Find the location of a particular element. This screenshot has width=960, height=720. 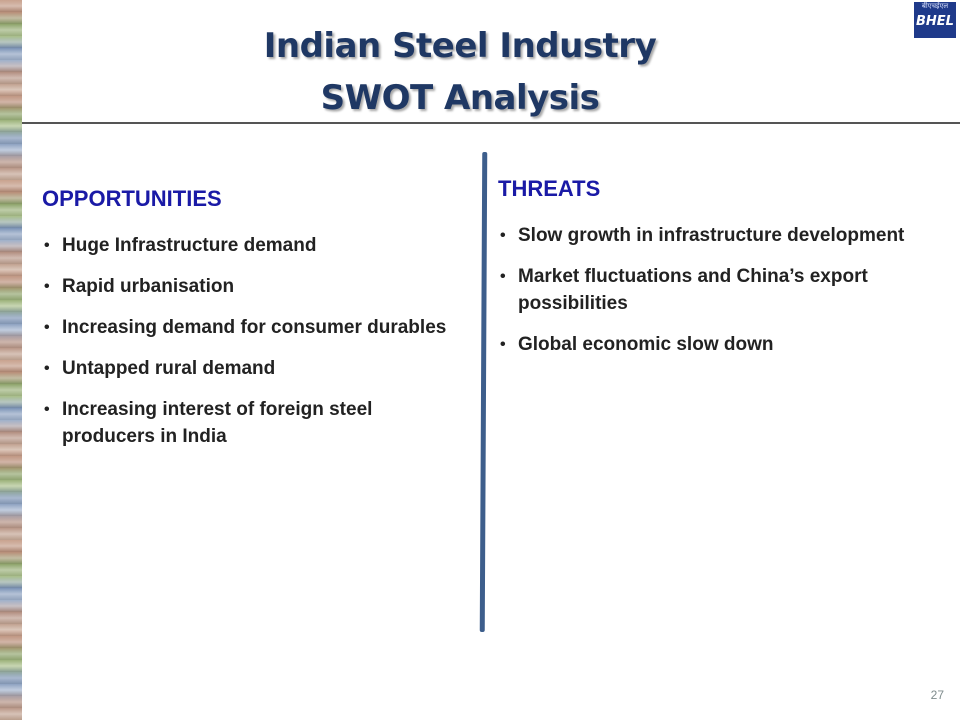

title-line-1: Indian Steel Industry is located at coordinates (460, 46).